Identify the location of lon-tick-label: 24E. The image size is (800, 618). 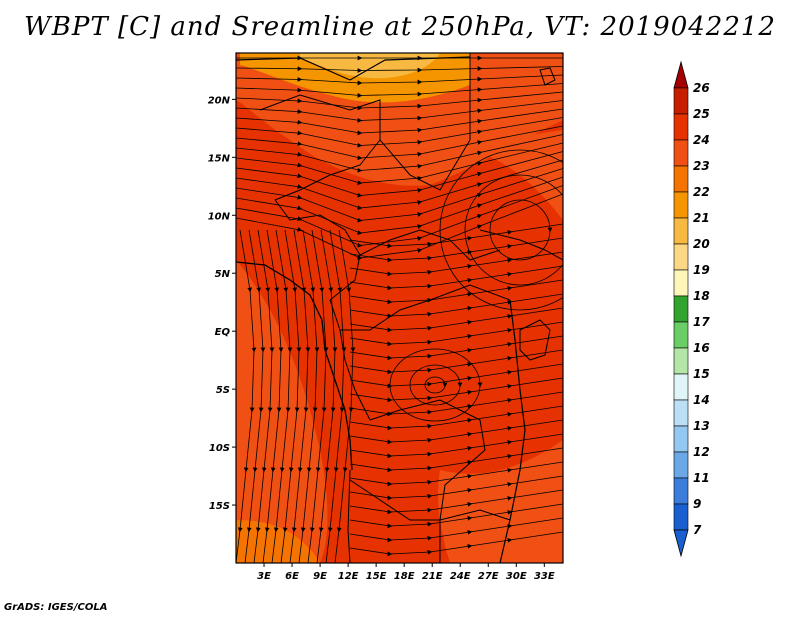
(460, 576).